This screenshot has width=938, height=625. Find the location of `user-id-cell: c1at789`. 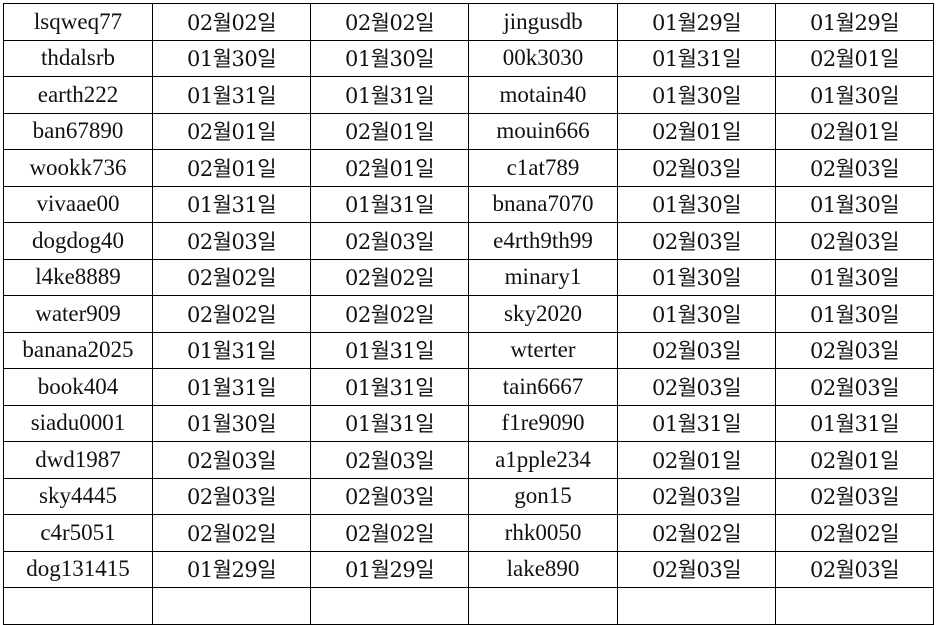

user-id-cell: c1at789 is located at coordinates (543, 168).